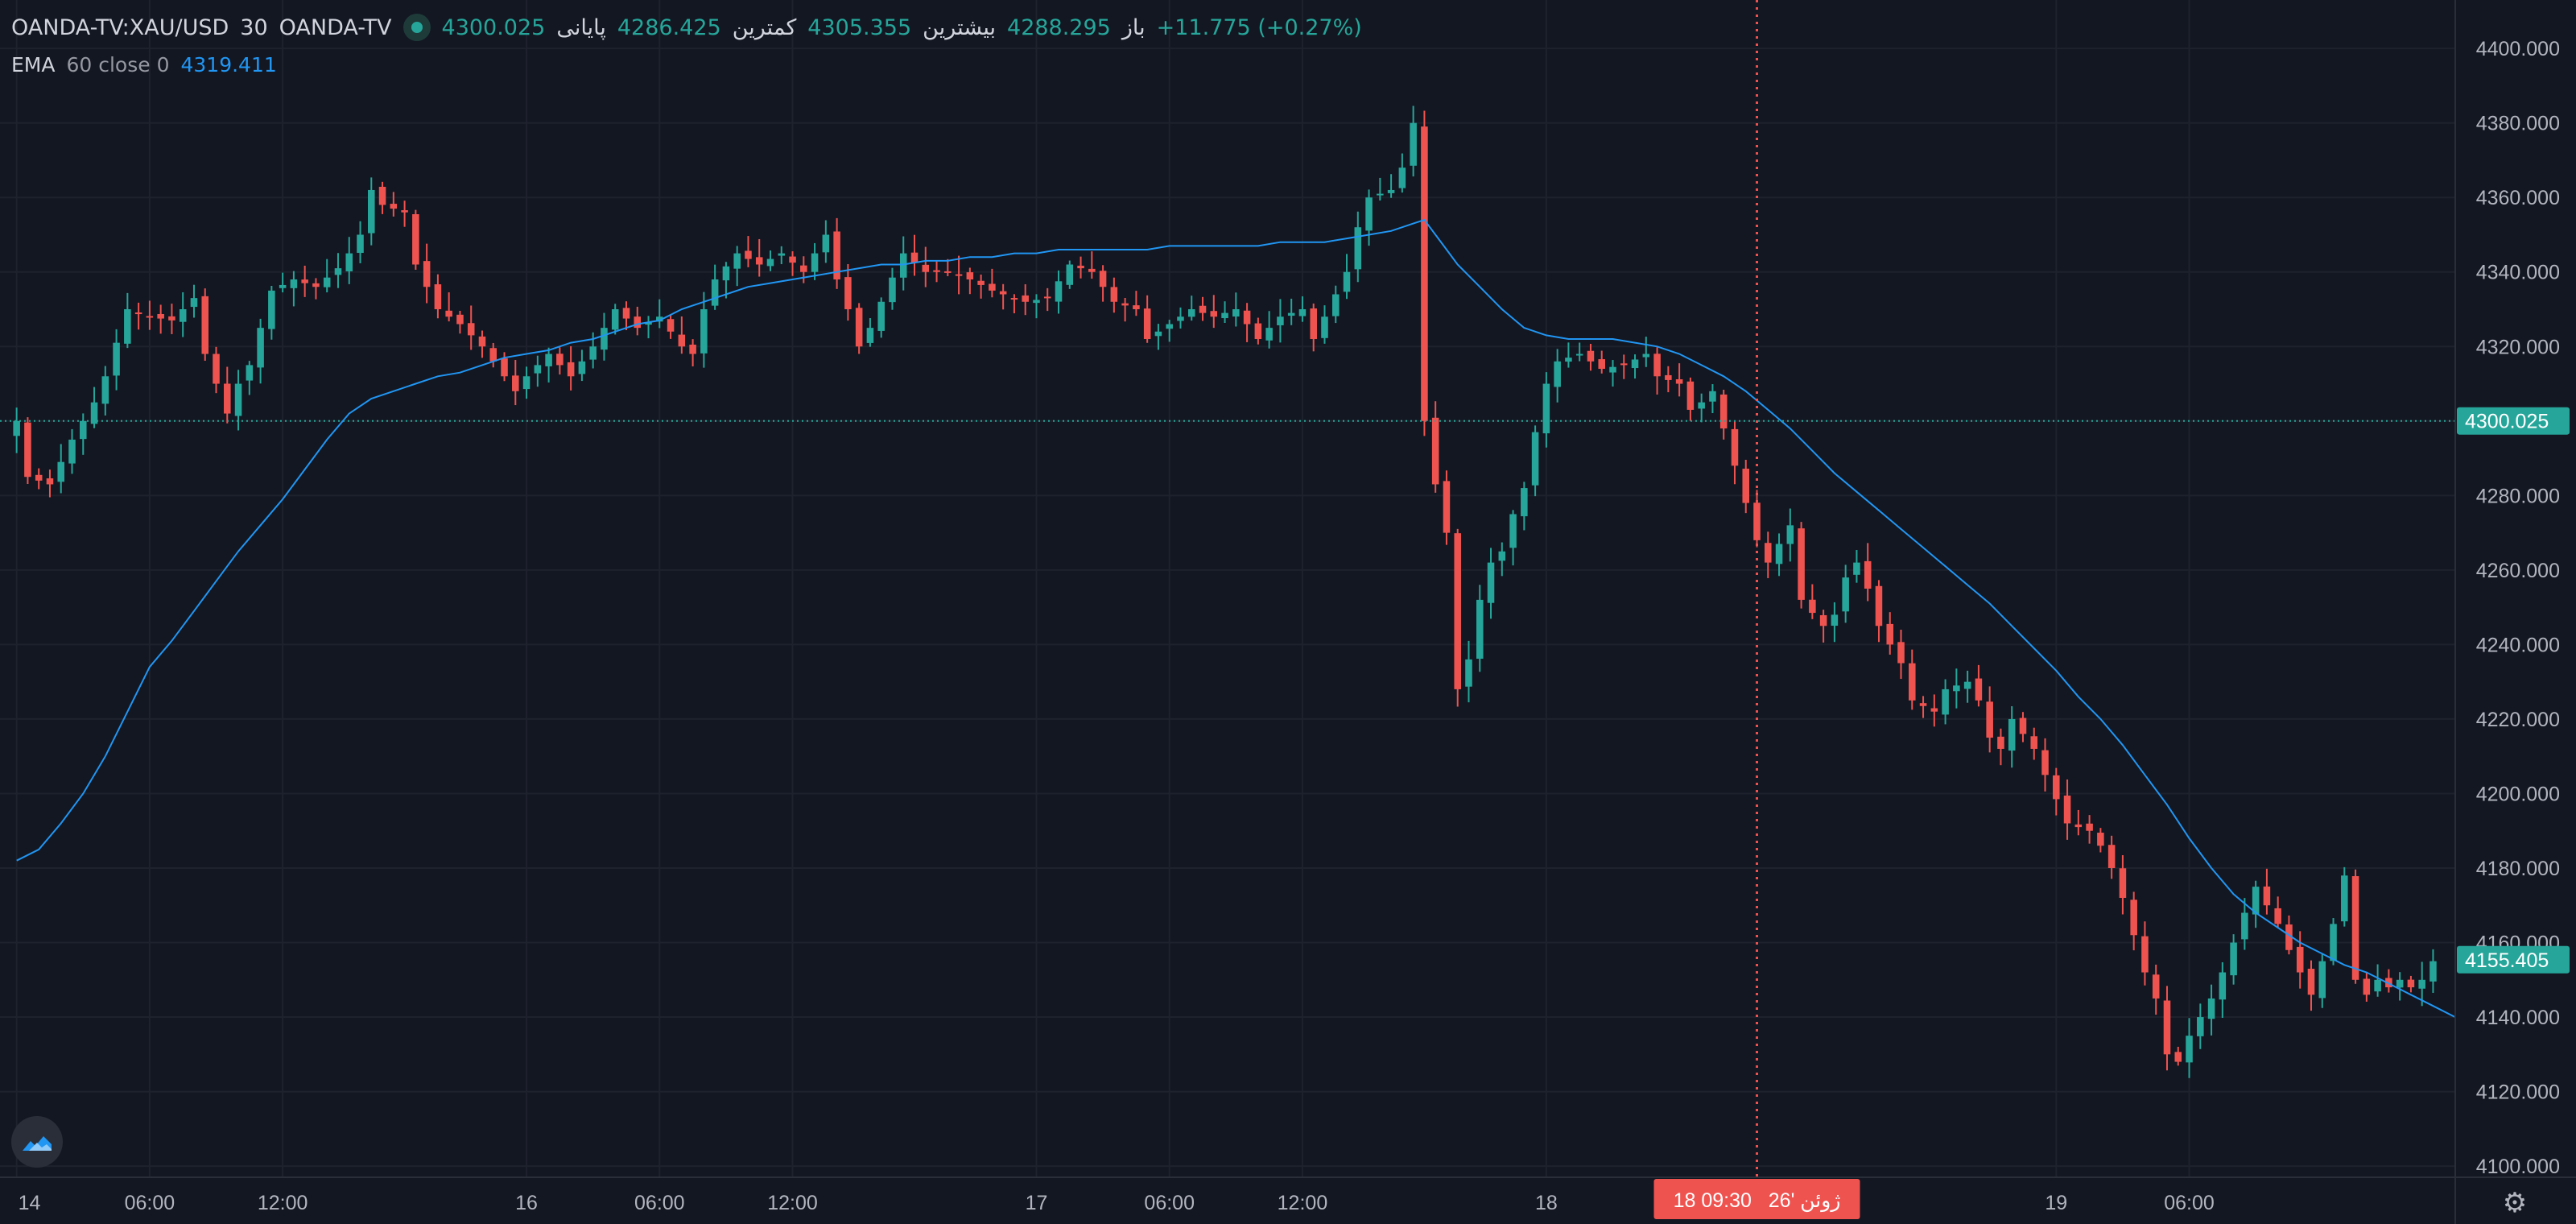 The image size is (2576, 1224). I want to click on price-tick-label: 4220.000, so click(2518, 720).